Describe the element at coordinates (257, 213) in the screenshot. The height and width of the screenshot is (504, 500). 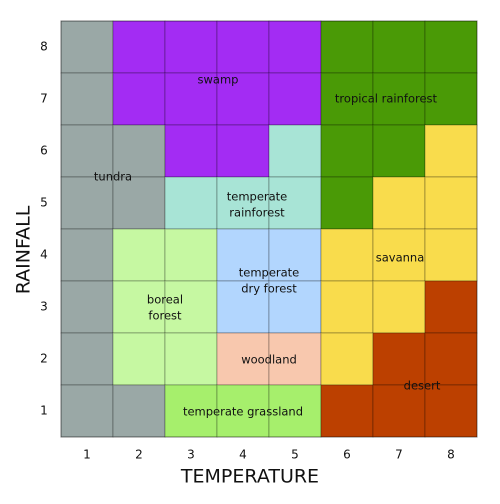
I see `biome-label: rainforest` at that location.